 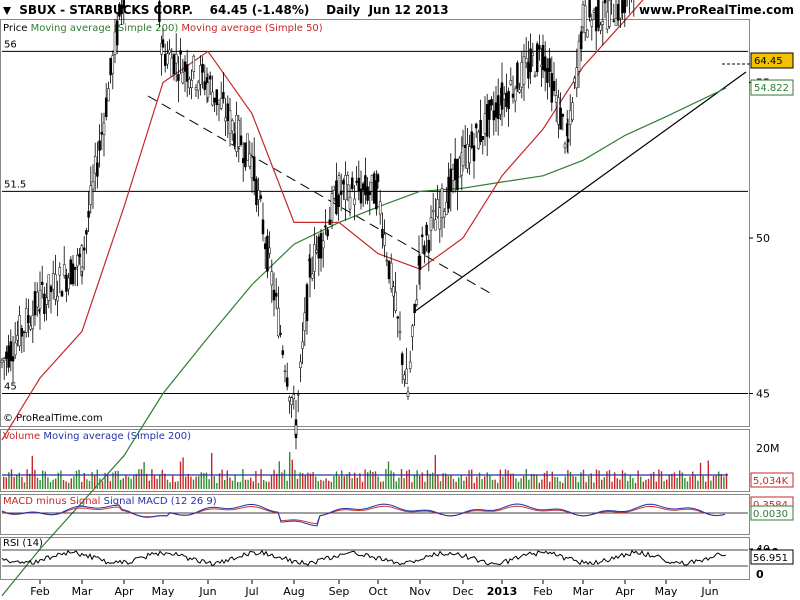 I want to click on ma200-badge: 54.822, so click(x=771, y=88).